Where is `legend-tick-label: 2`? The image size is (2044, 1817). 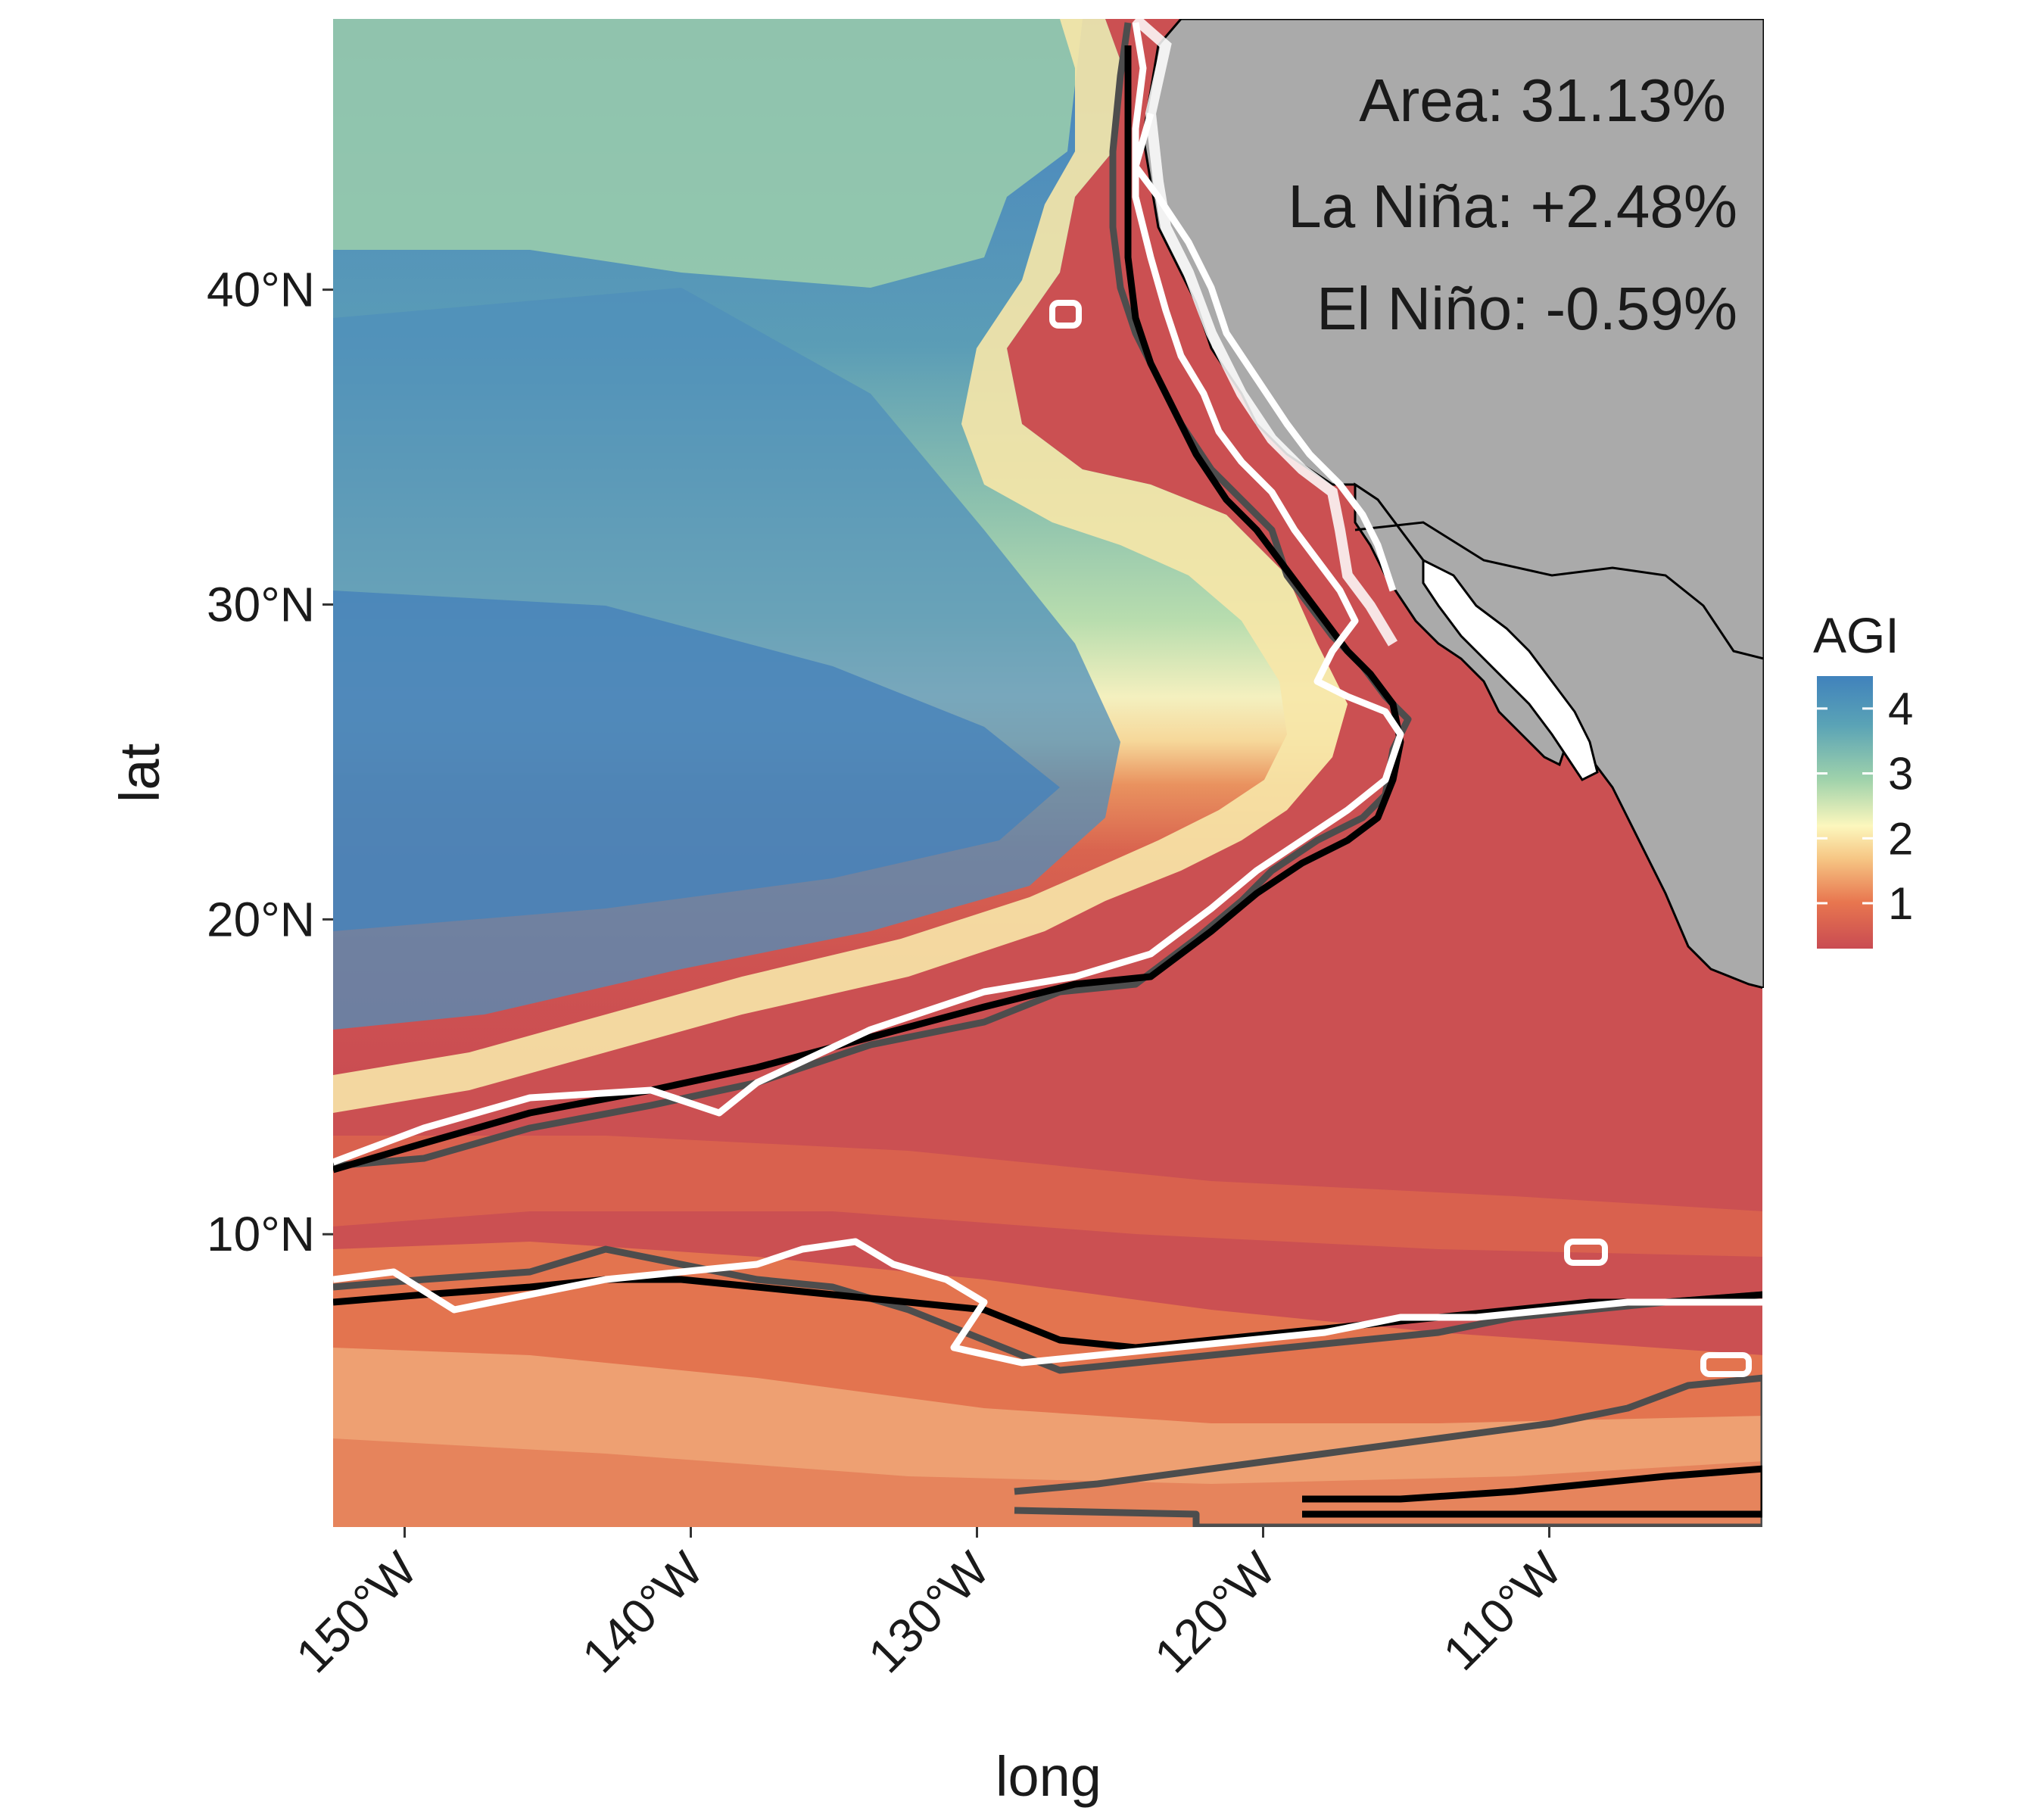 legend-tick-label: 2 is located at coordinates (1900, 838).